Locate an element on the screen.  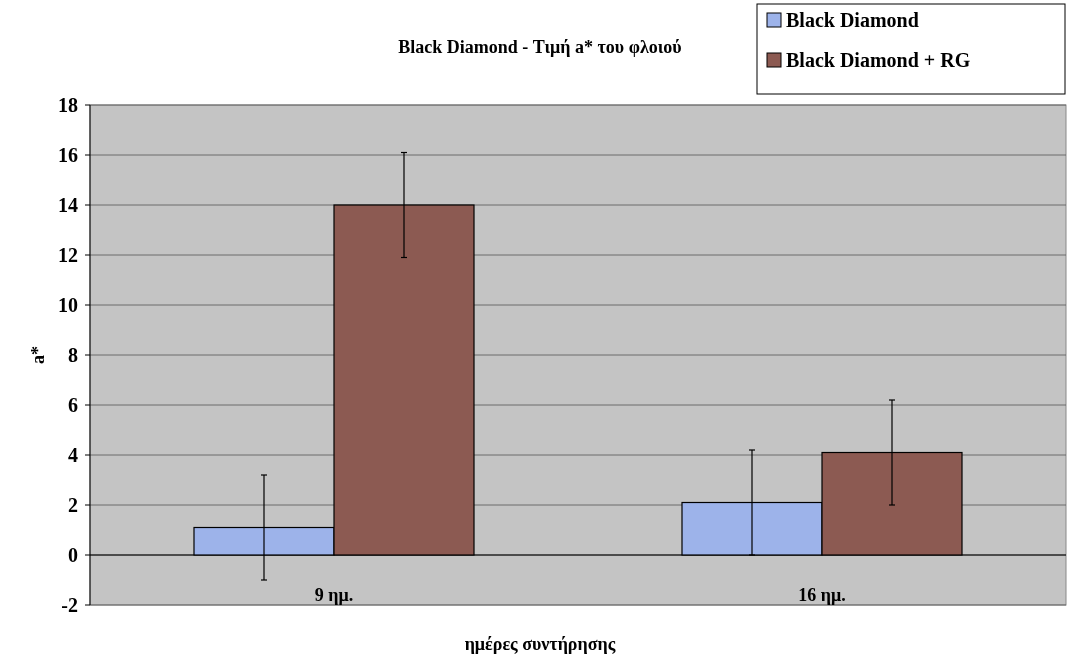
y-tick-label: 0 is located at coordinates (73, 555).